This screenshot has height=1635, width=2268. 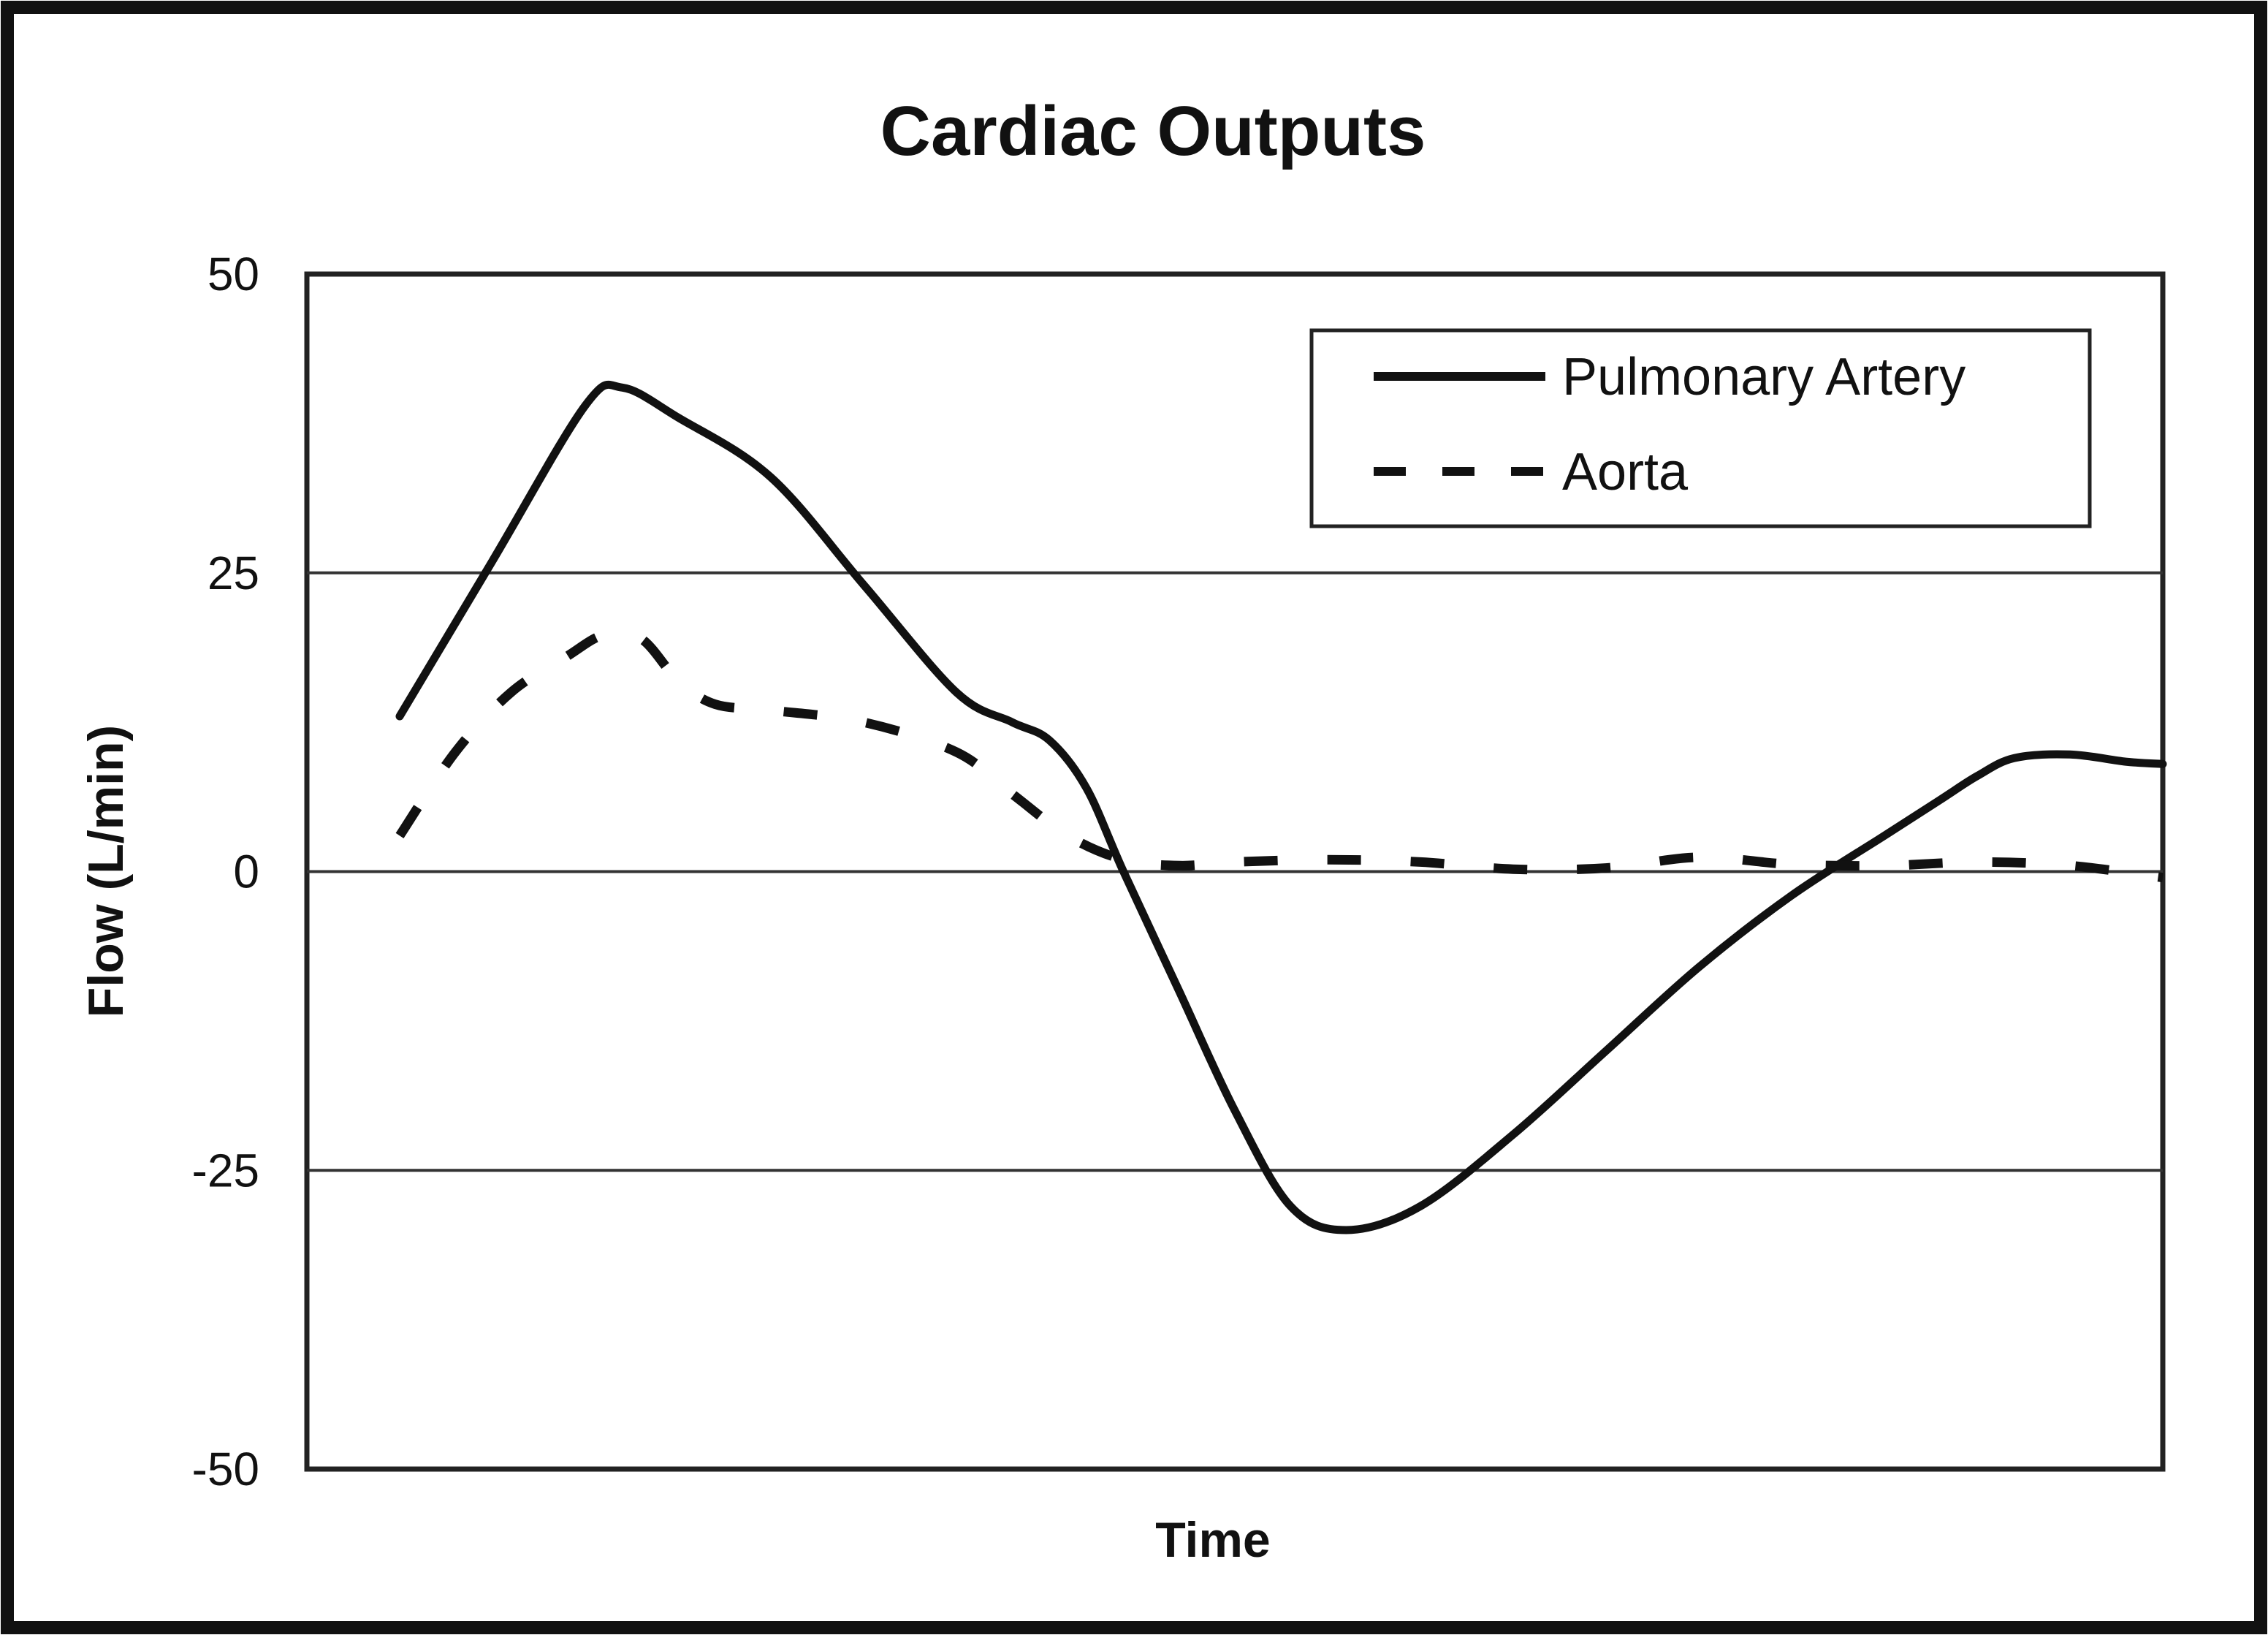 I want to click on legend-label-aorta: Aorta, so click(x=1625, y=472).